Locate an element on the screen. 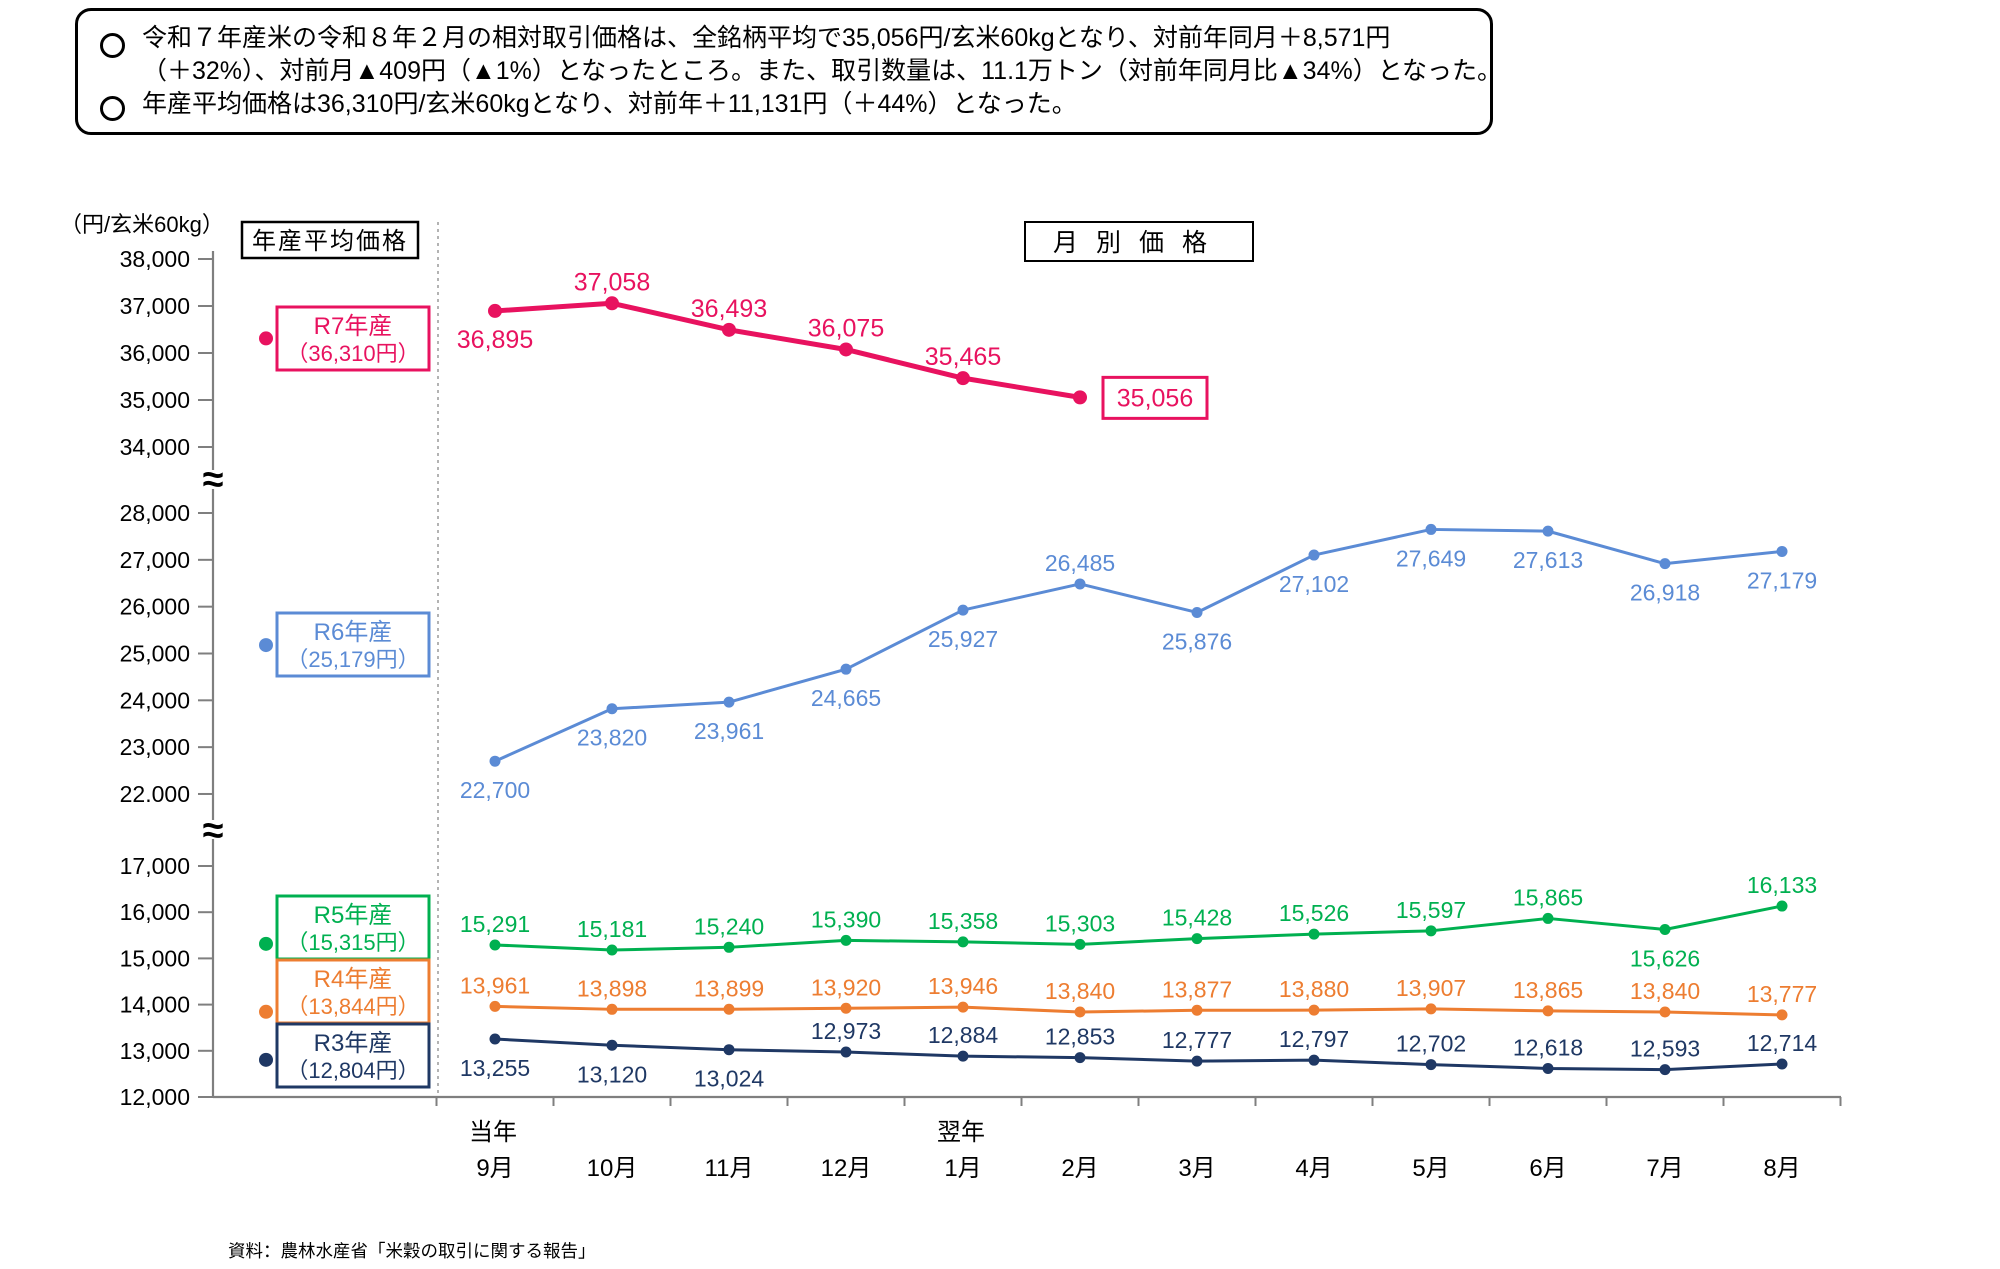 The height and width of the screenshot is (1269, 2000). y-tick-label: 37,000 is located at coordinates (155, 306).